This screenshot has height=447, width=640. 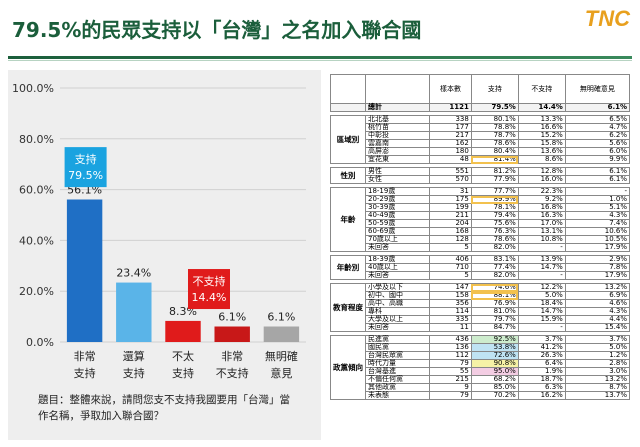 What do you see at coordinates (183, 356) in the screenshot?
I see `x-tick-label: 不太` at bounding box center [183, 356].